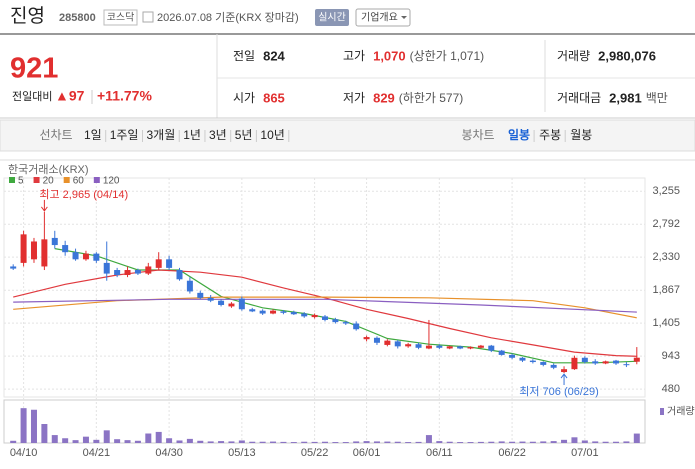 The width and height of the screenshot is (695, 469). What do you see at coordinates (244, 135) in the screenshot?
I see `tab: 5년` at bounding box center [244, 135].